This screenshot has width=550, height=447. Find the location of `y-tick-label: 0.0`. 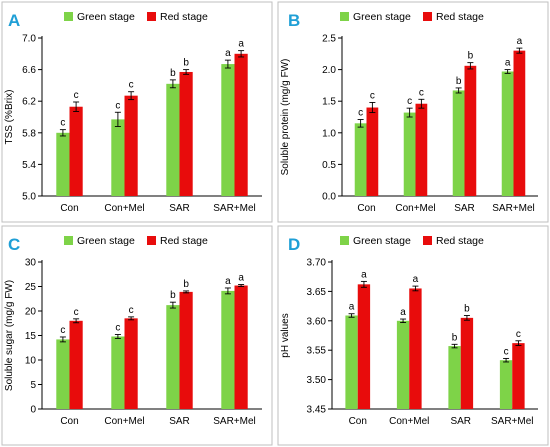

y-tick-label: 0.0 is located at coordinates (329, 197).